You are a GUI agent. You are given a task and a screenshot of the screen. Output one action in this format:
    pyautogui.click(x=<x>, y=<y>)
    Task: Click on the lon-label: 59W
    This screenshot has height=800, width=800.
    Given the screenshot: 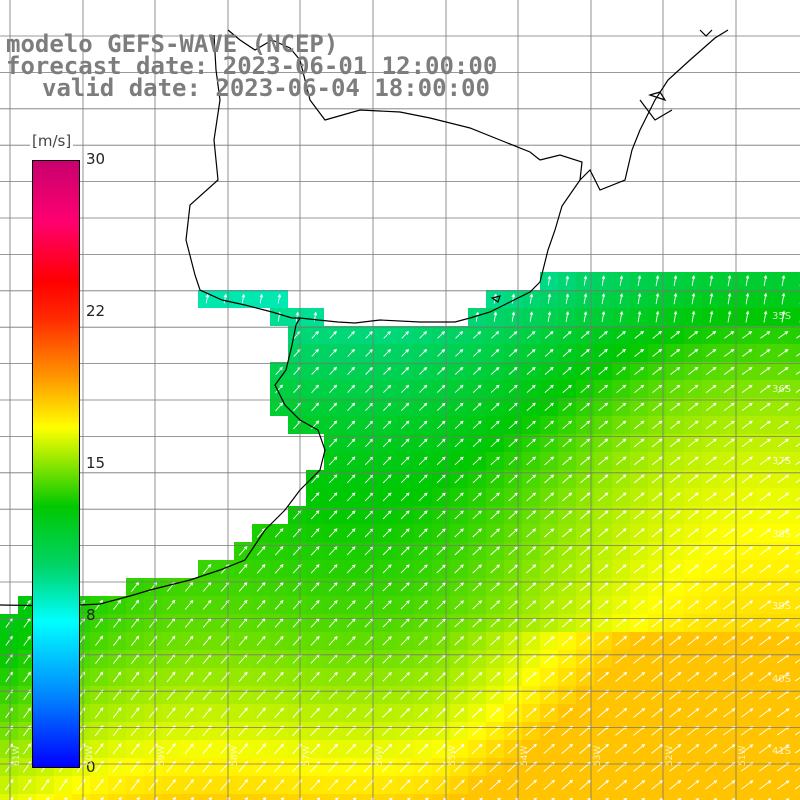 What is the action you would take?
    pyautogui.click(x=162, y=755)
    